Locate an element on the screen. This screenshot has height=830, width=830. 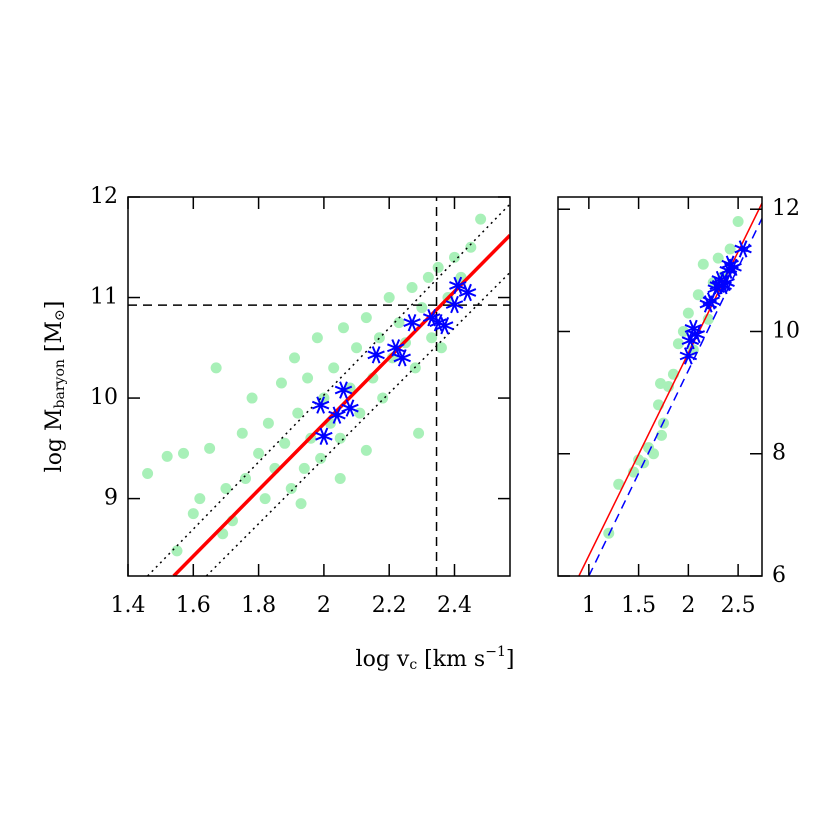
frame is located at coordinates (660, 386).